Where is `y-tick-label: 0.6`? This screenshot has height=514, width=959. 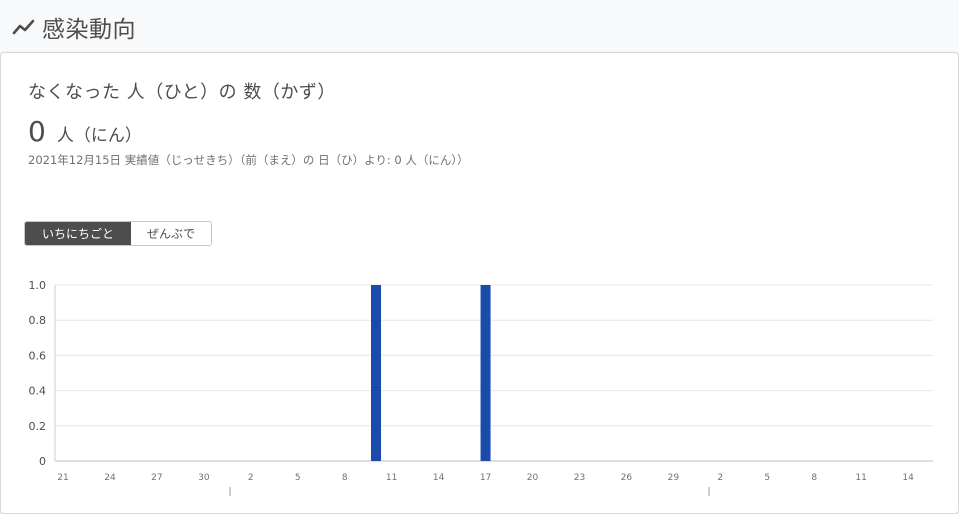 y-tick-label: 0.6 is located at coordinates (38, 355).